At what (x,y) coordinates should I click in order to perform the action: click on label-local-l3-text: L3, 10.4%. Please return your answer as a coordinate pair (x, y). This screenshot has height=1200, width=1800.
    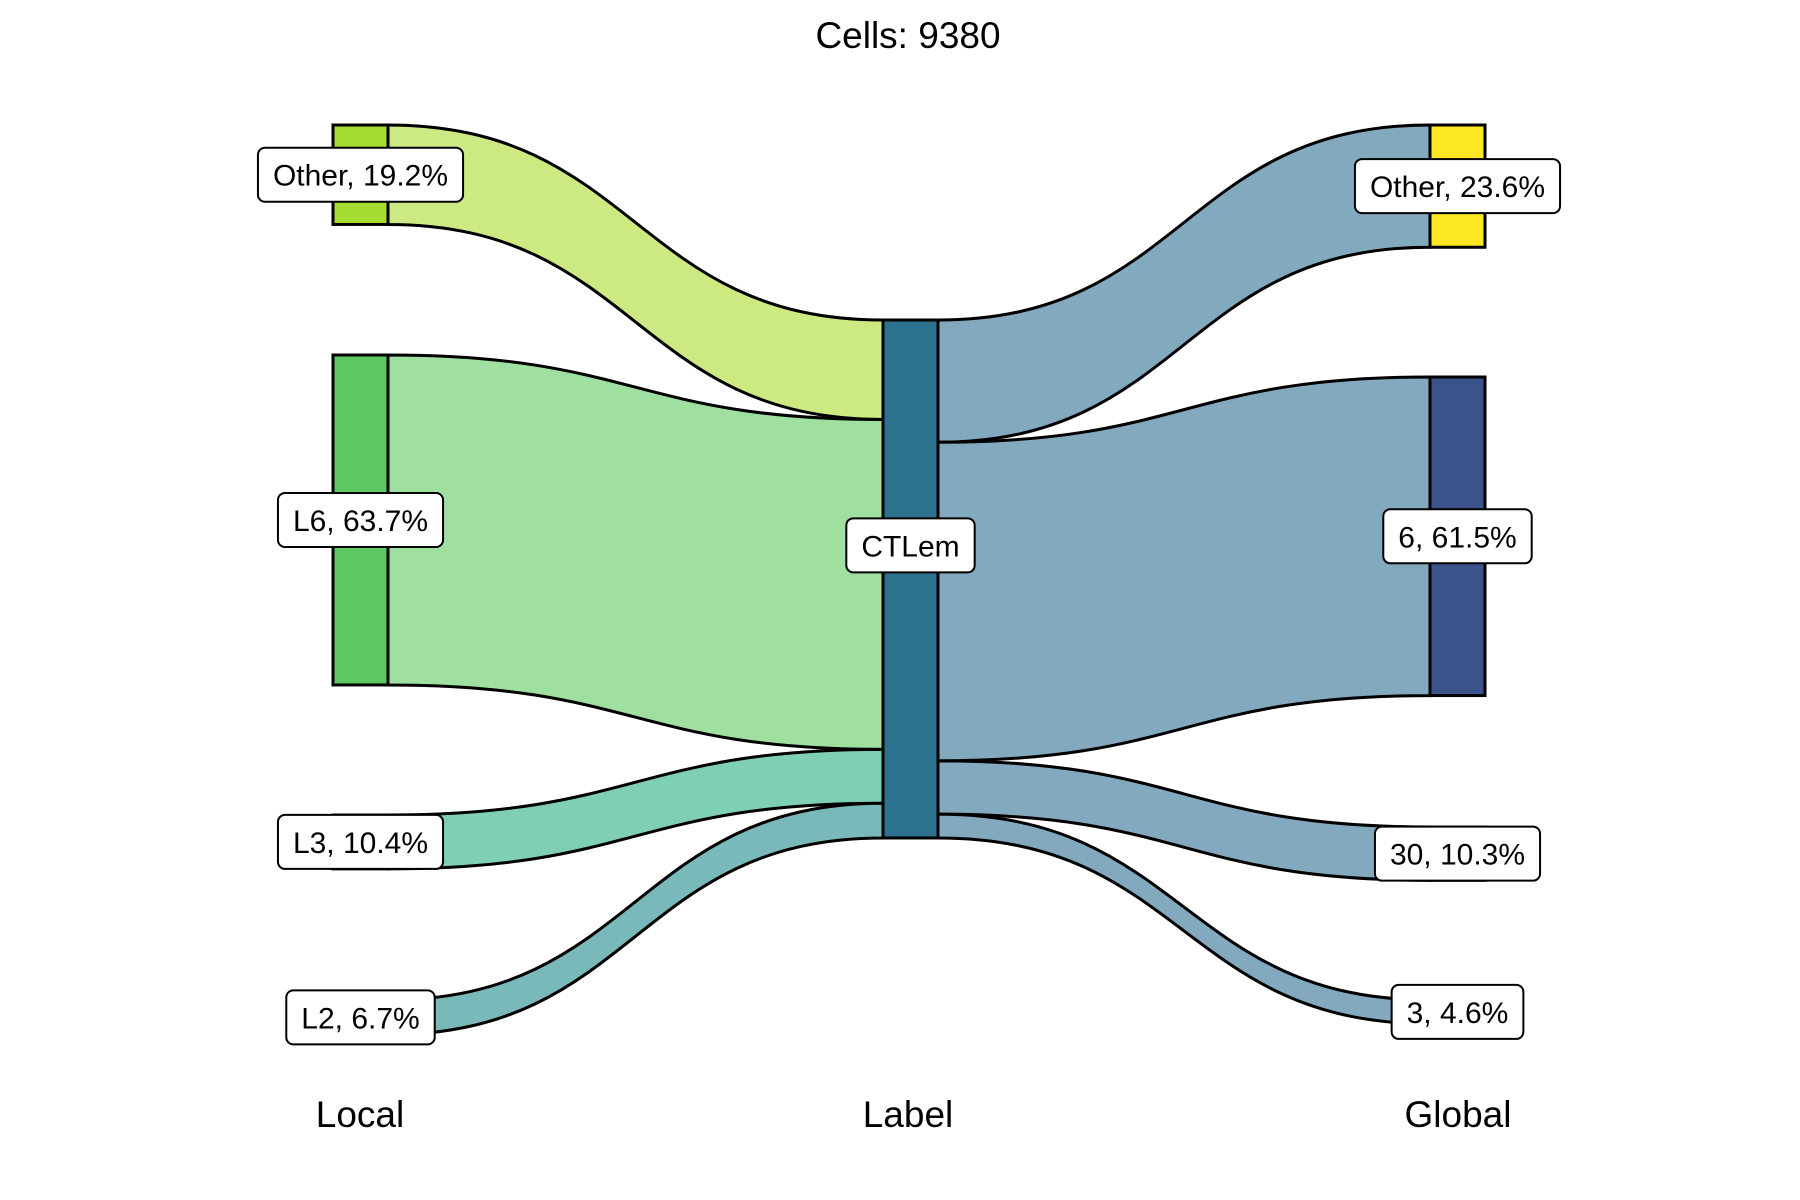
    Looking at the image, I should click on (360, 843).